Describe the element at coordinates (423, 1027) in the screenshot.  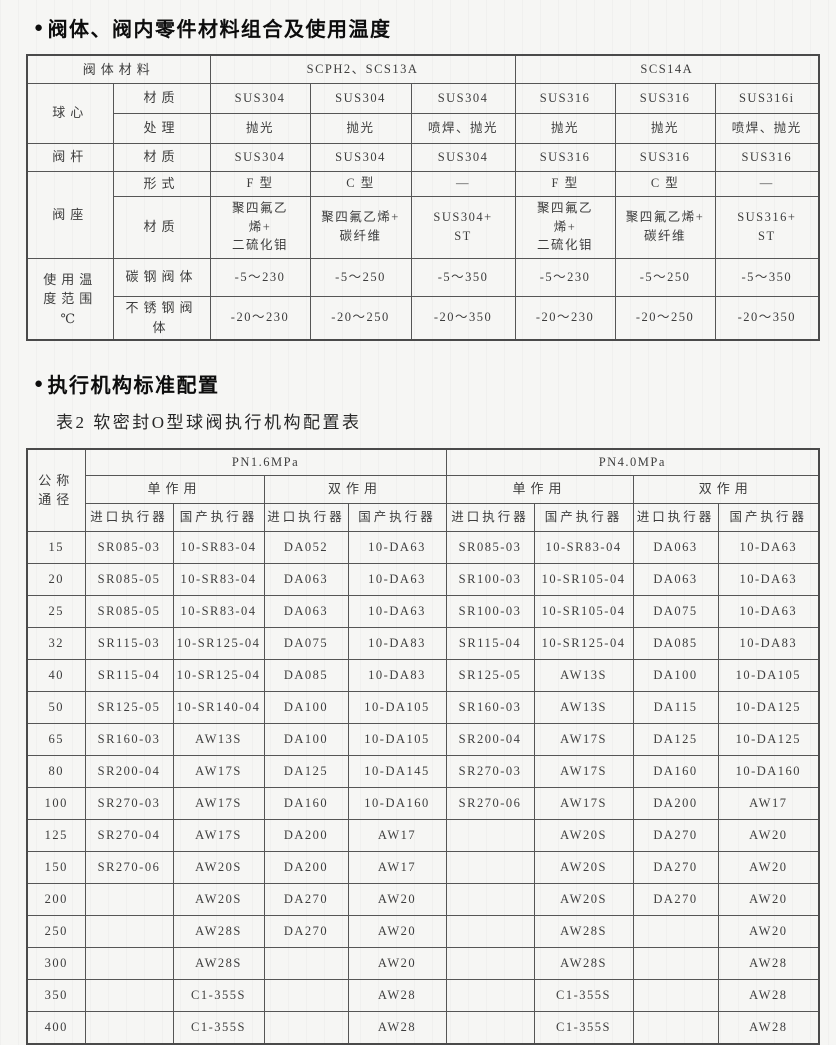
I see `table-row: 400 C1-355S AW28 C1-355S AW28` at that location.